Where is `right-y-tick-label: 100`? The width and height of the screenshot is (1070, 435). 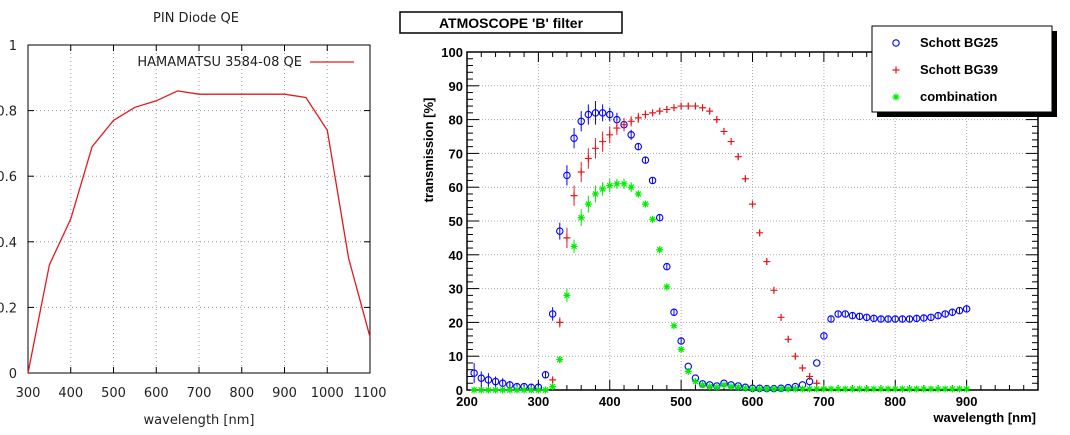
right-y-tick-label: 100 is located at coordinates (452, 52).